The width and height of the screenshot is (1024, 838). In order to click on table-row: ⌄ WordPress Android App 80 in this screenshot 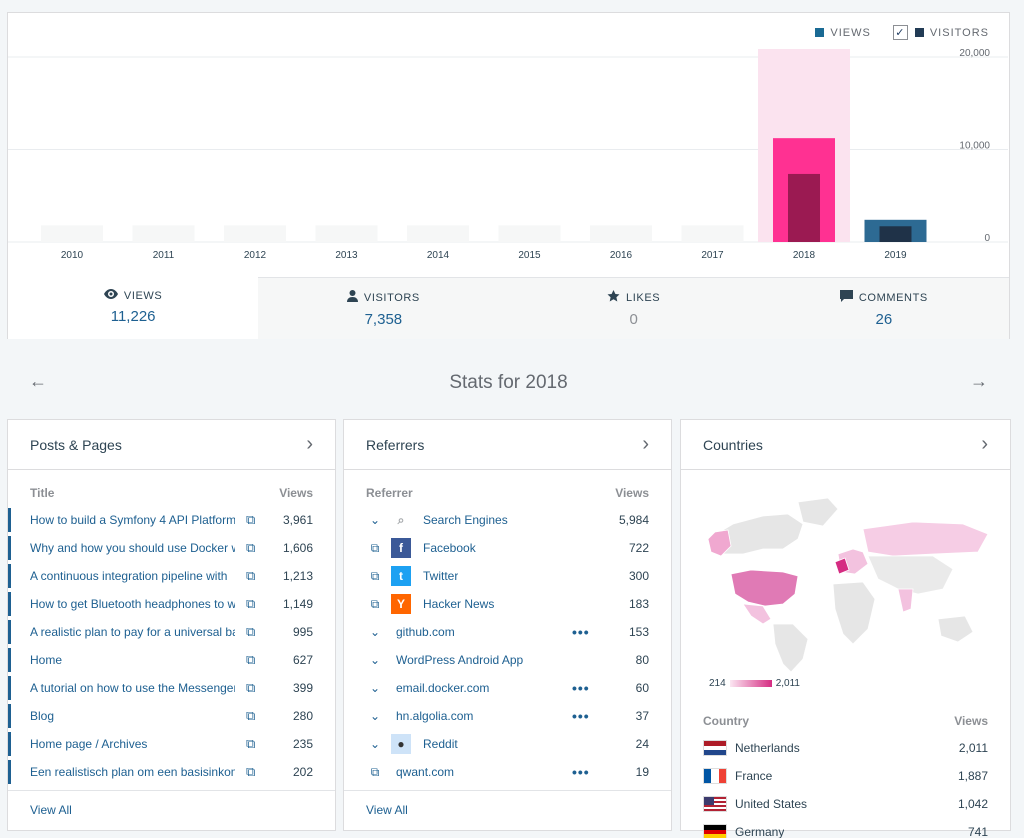, I will do `click(507, 660)`.